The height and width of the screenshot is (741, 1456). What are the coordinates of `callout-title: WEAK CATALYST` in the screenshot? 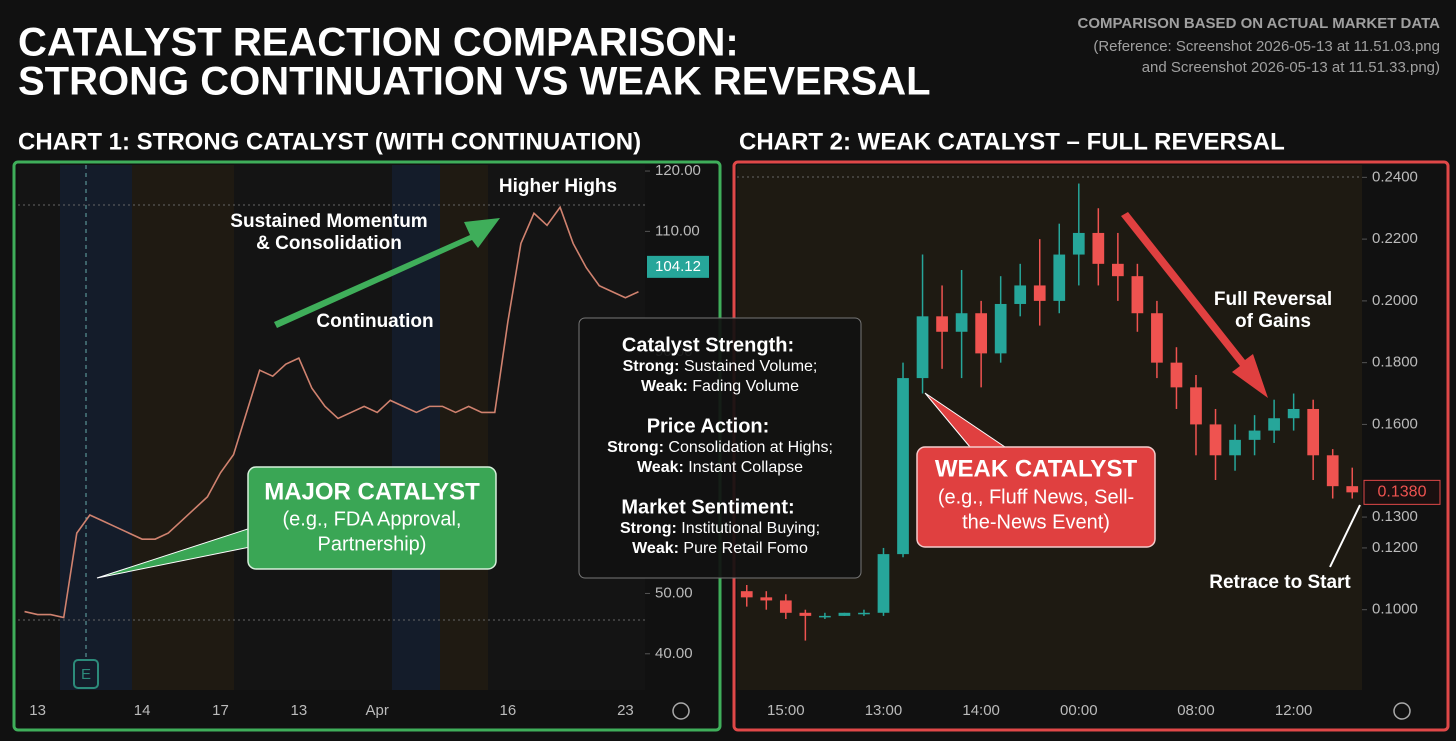 It's located at (1036, 468).